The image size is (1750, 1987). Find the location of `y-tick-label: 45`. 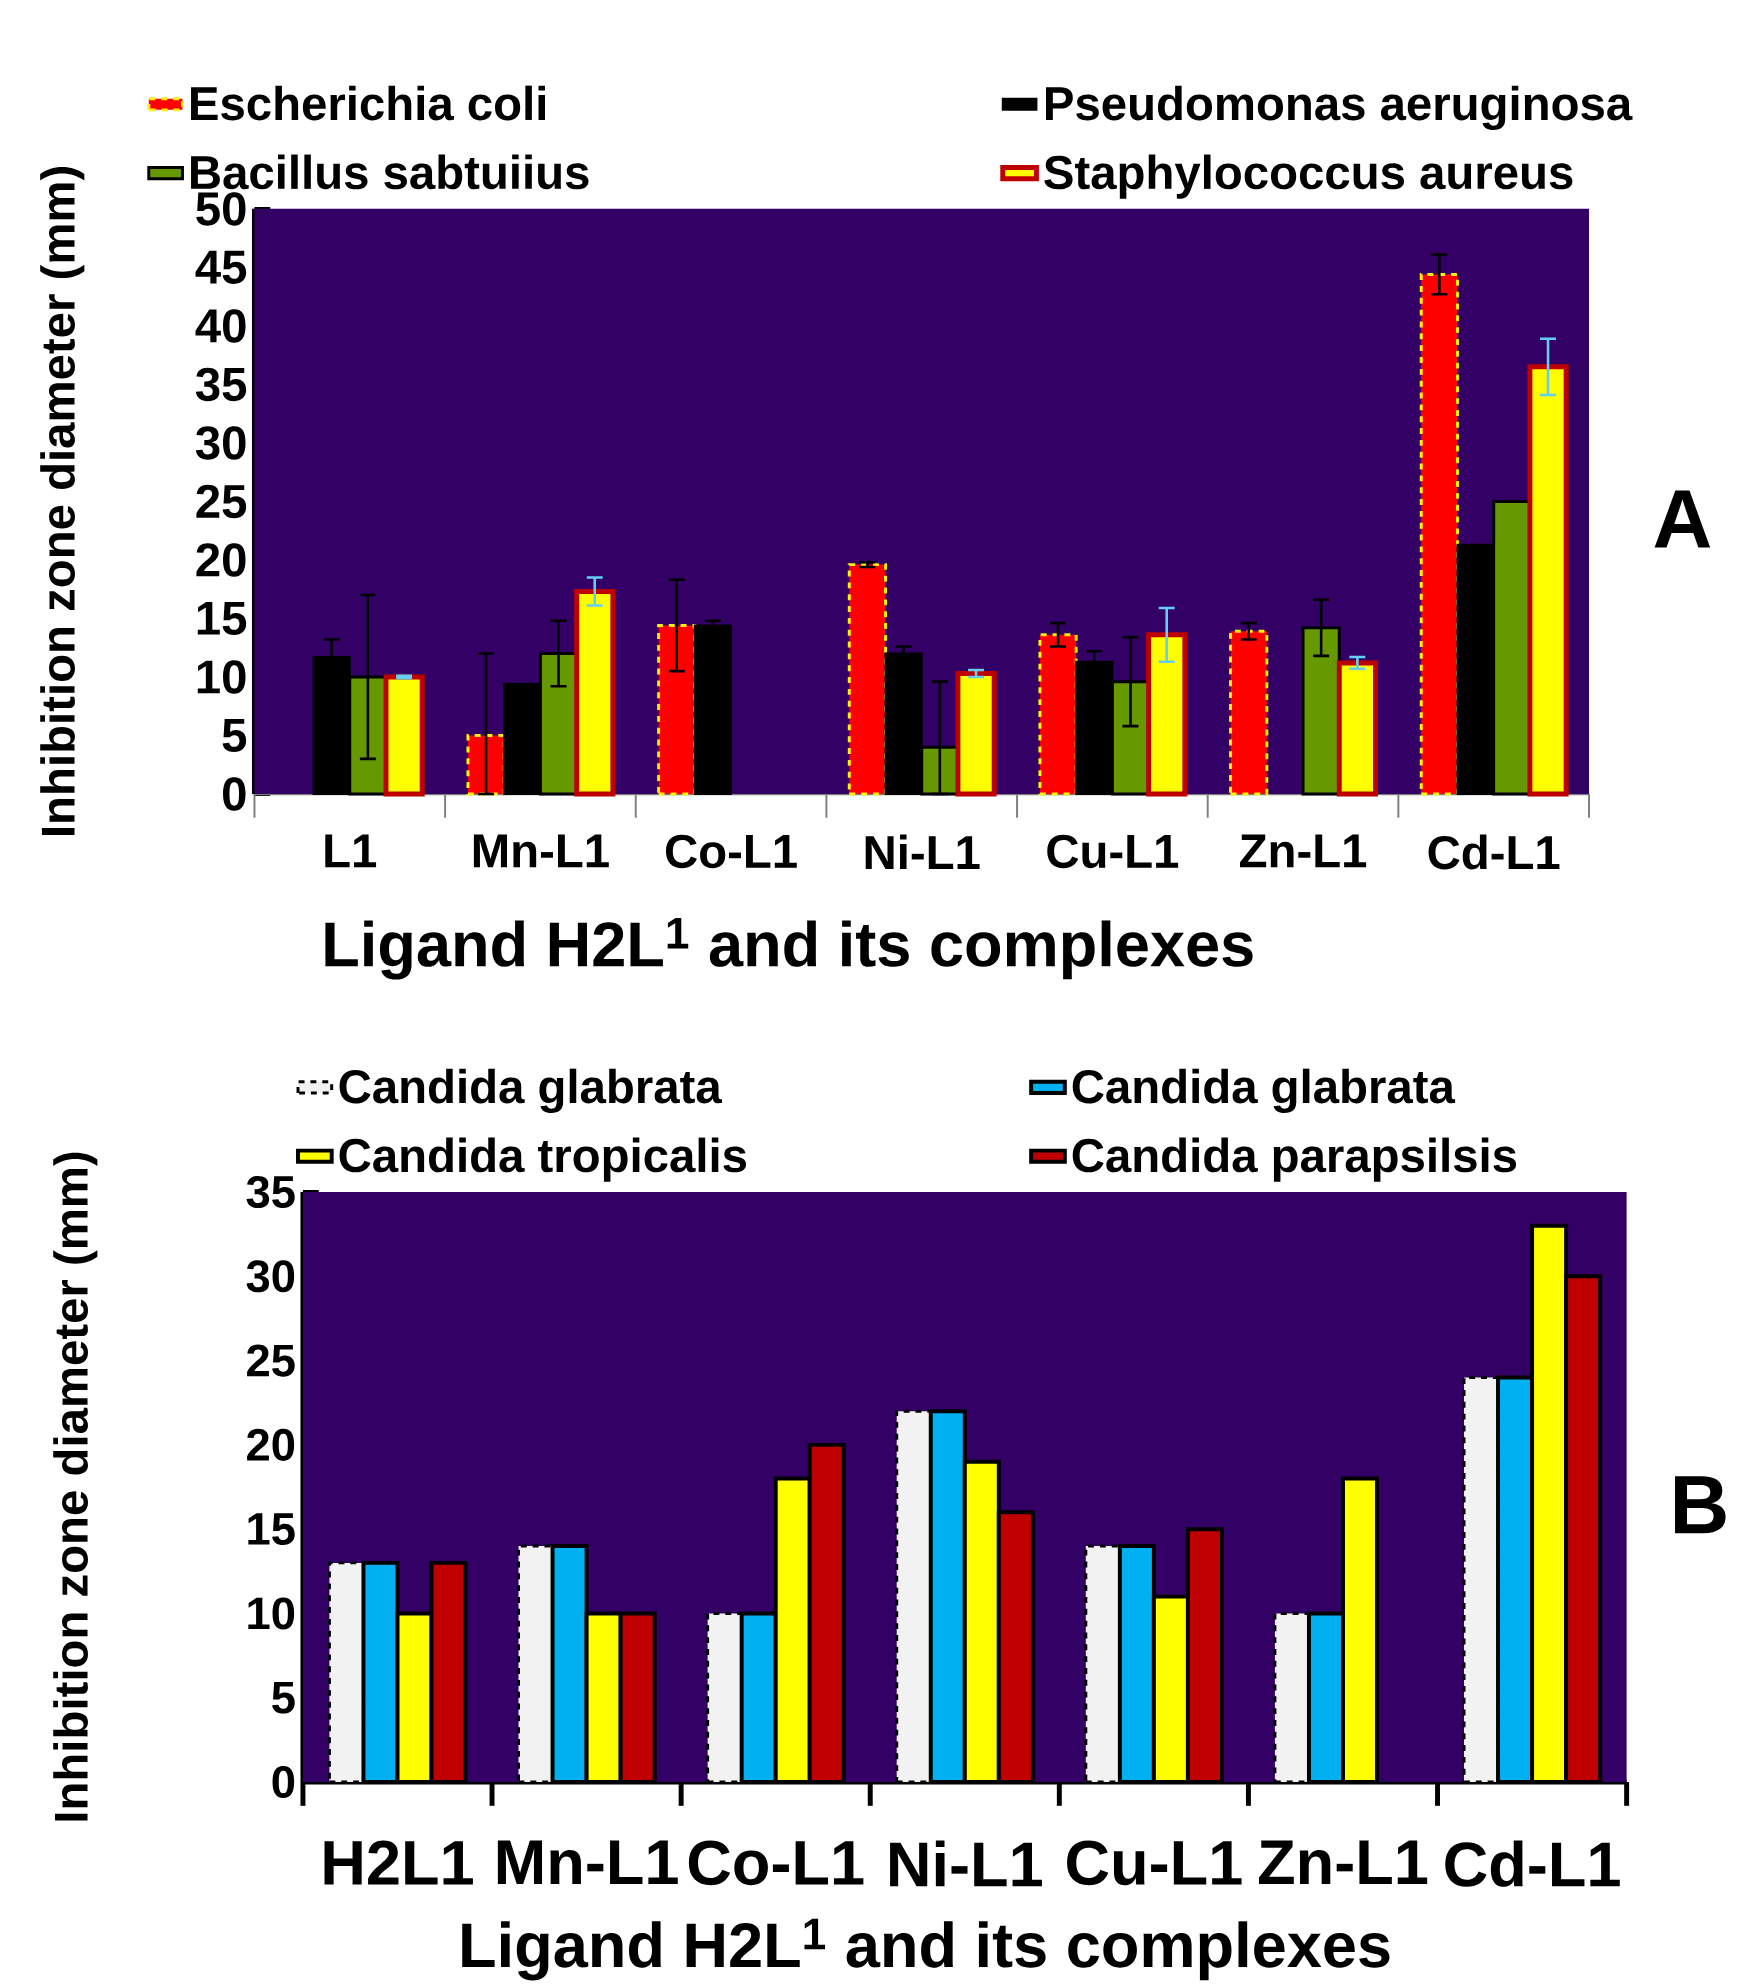

y-tick-label: 45 is located at coordinates (220, 267).